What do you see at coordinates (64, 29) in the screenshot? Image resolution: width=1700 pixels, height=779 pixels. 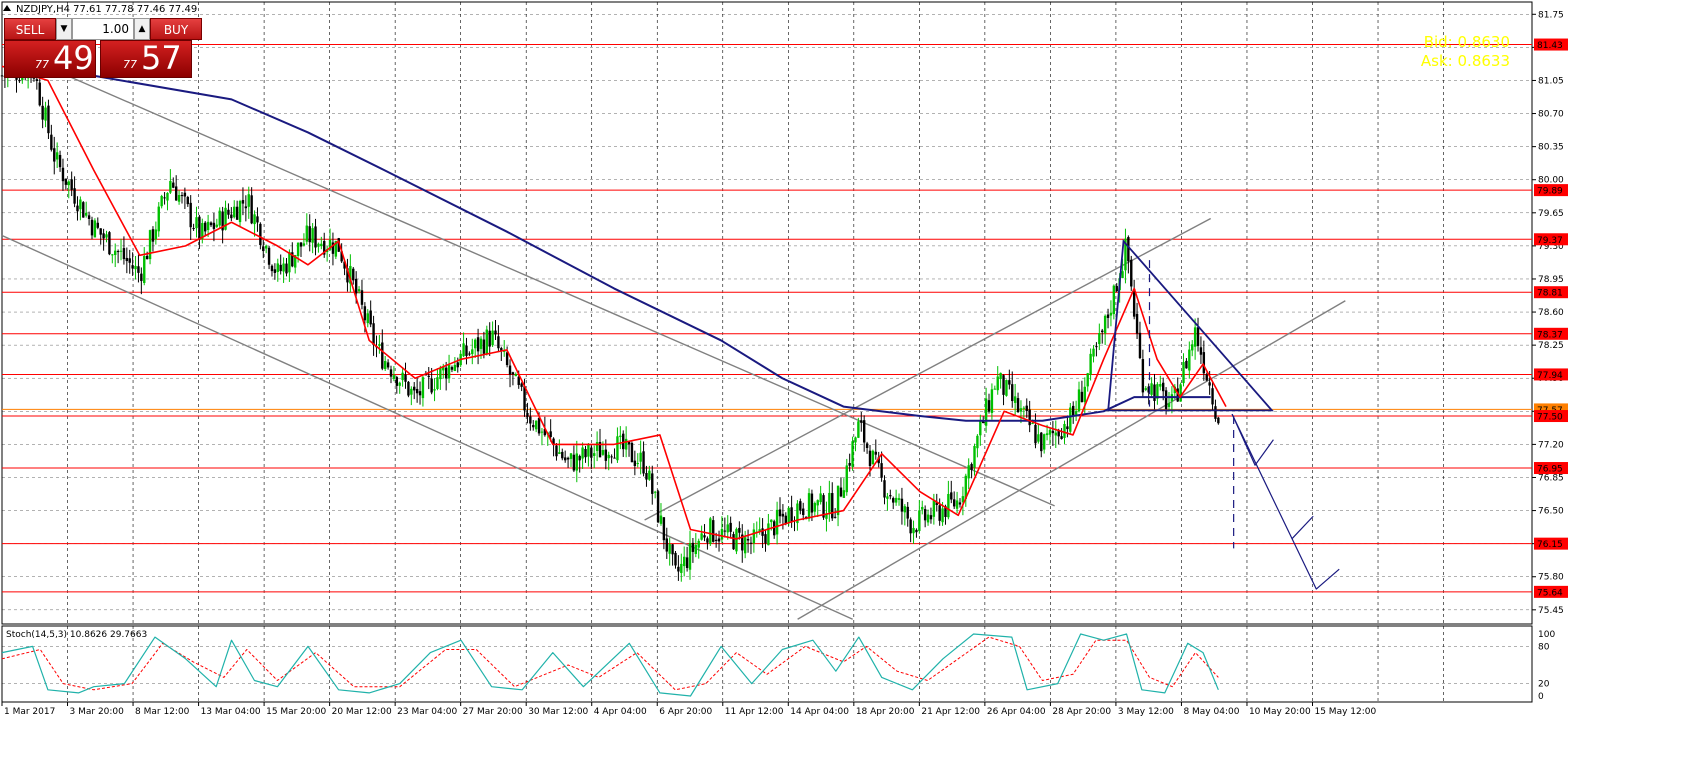 I see `lot-decrease-button: ▼` at bounding box center [64, 29].